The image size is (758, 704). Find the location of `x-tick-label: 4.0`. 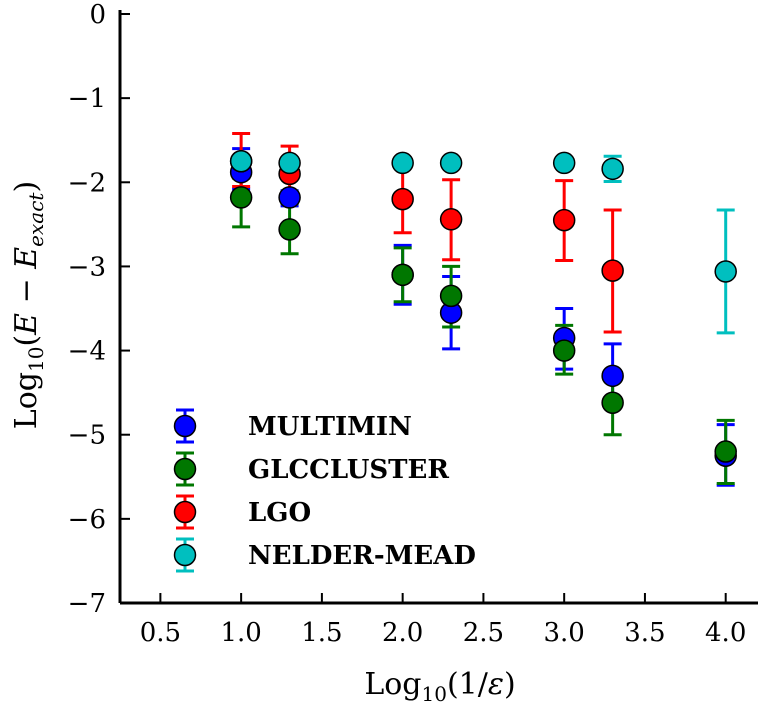

x-tick-label: 4.0 is located at coordinates (725, 633).